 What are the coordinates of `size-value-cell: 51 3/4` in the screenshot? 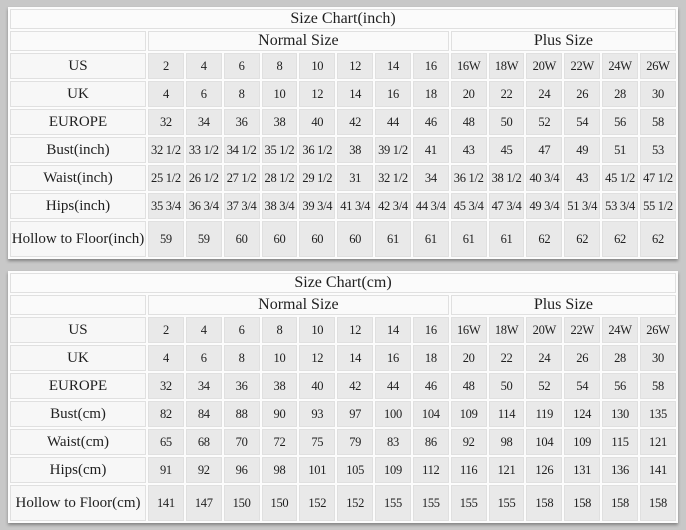 It's located at (582, 206).